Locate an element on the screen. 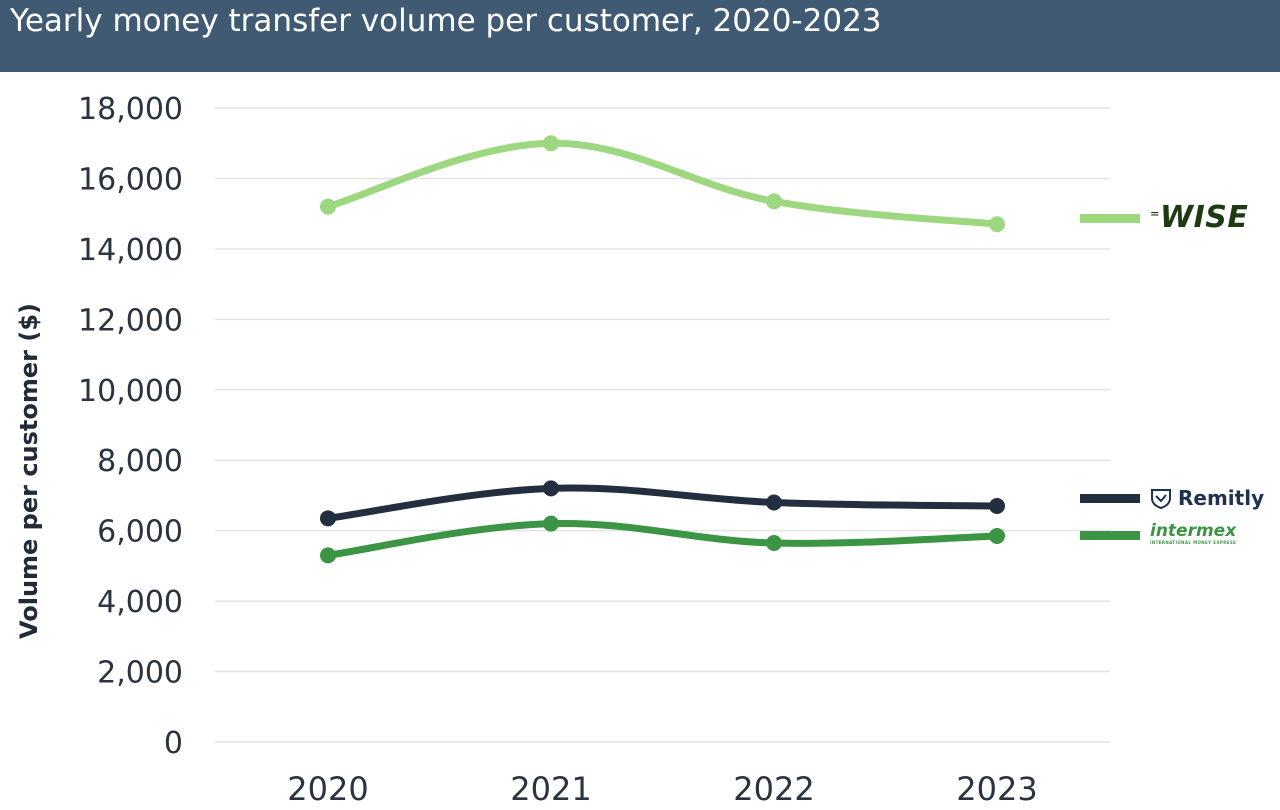 The image size is (1280, 810). legend-sublabel-intermex: INTERNATIONAL MONEY EXPRESS is located at coordinates (1193, 542).